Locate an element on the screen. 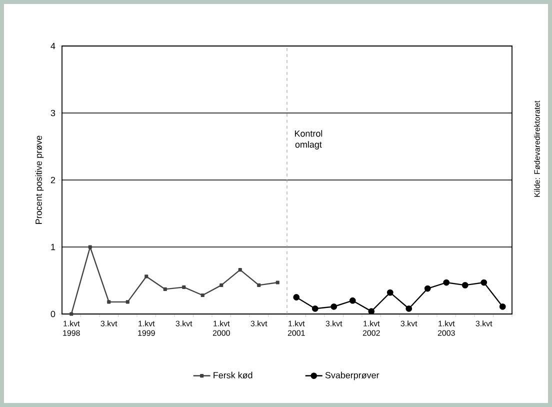 The height and width of the screenshot is (407, 552). y-tick-label: 3 is located at coordinates (53, 113).